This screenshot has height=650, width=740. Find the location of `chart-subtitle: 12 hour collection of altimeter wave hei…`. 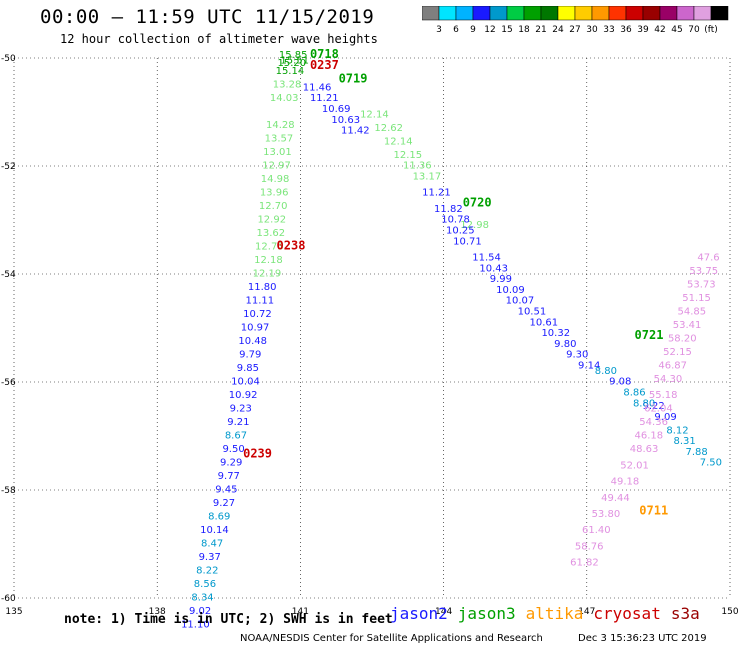

chart-subtitle: 12 hour collection of altimeter wave hei… is located at coordinates (219, 39).